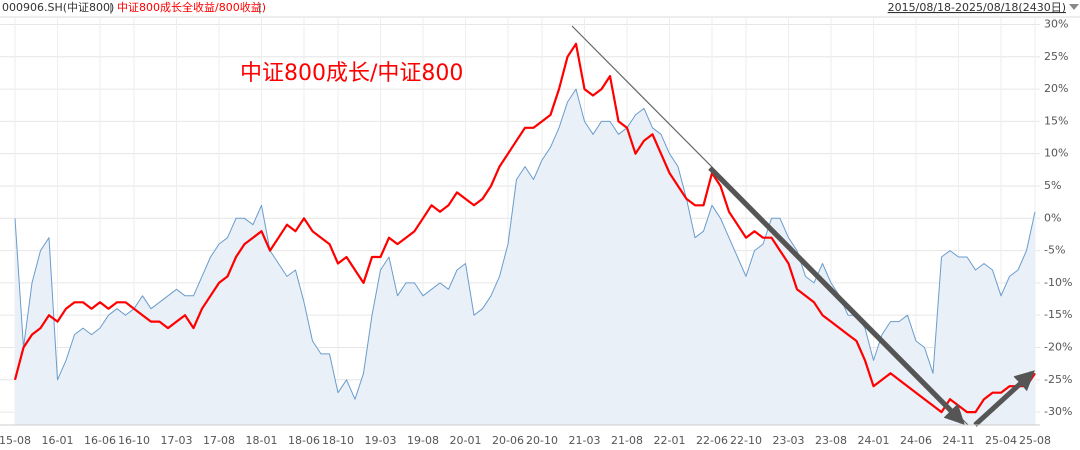 The height and width of the screenshot is (450, 1080). What do you see at coordinates (381, 440) in the screenshot?
I see `x-tick-label: 19-03` at bounding box center [381, 440].